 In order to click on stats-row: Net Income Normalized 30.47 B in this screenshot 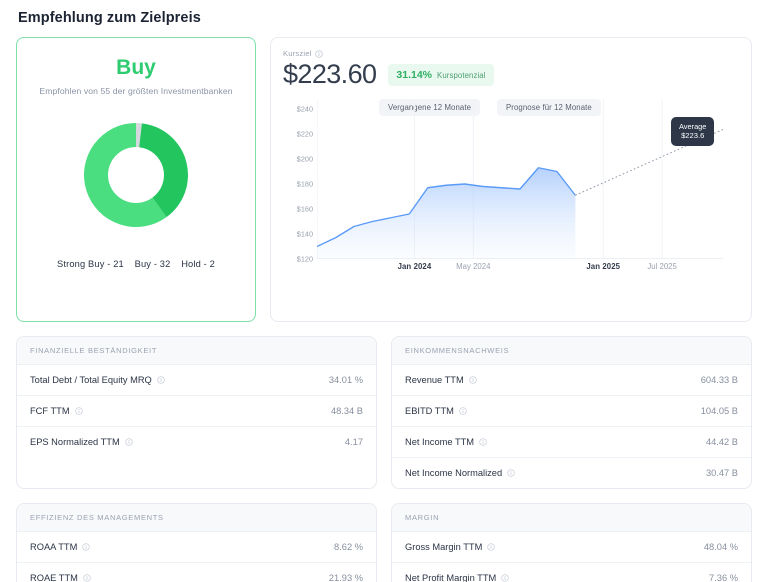, I will do `click(571, 473)`.